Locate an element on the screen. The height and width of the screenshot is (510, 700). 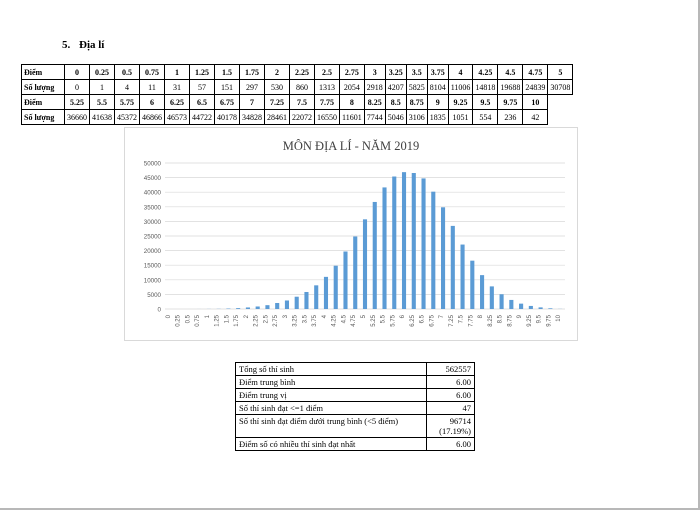
x-tick-label: 9 is located at coordinates (520, 316).